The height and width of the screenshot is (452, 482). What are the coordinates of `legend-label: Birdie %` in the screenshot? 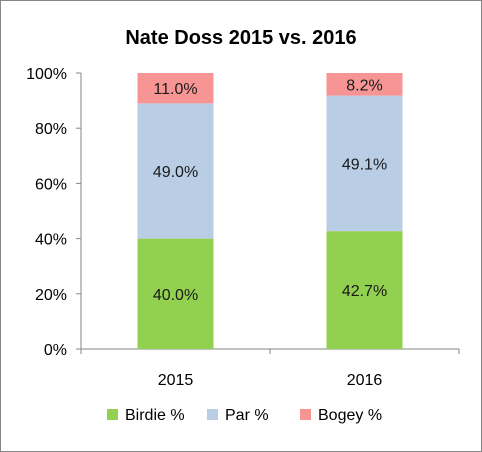 It's located at (155, 415).